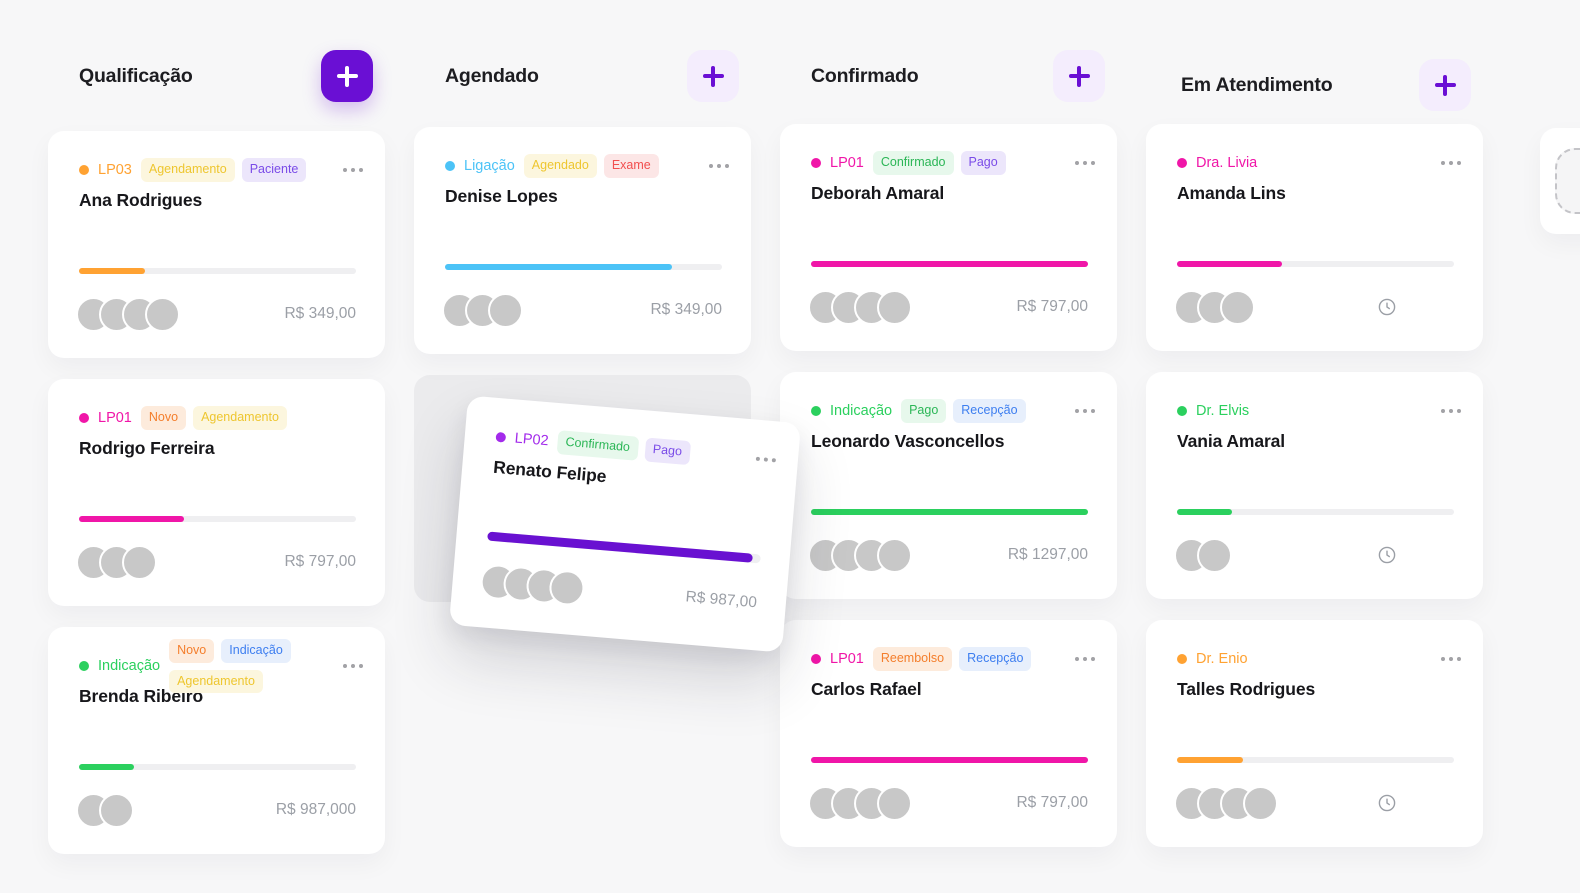 Image resolution: width=1580 pixels, height=893 pixels. I want to click on tag-group: Agendamento Paciente, so click(223, 170).